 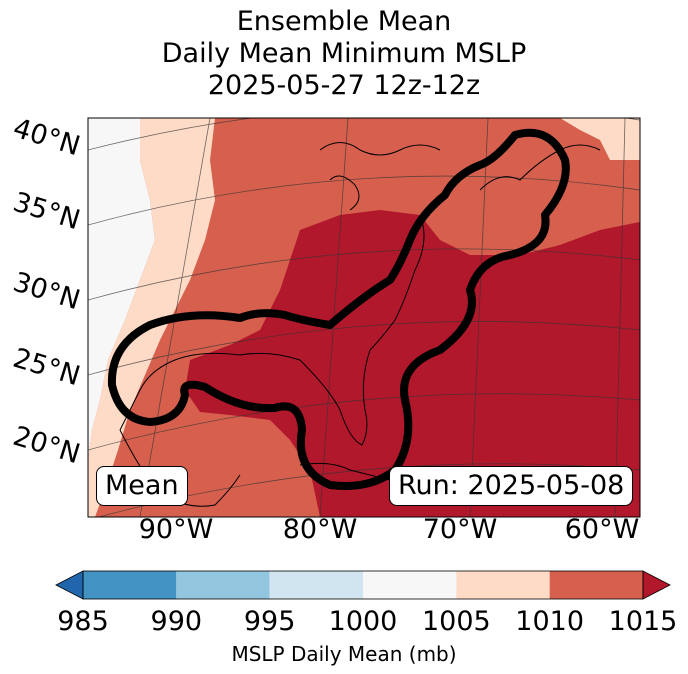 What do you see at coordinates (656, 585) in the screenshot?
I see `colorbar-extend-high` at bounding box center [656, 585].